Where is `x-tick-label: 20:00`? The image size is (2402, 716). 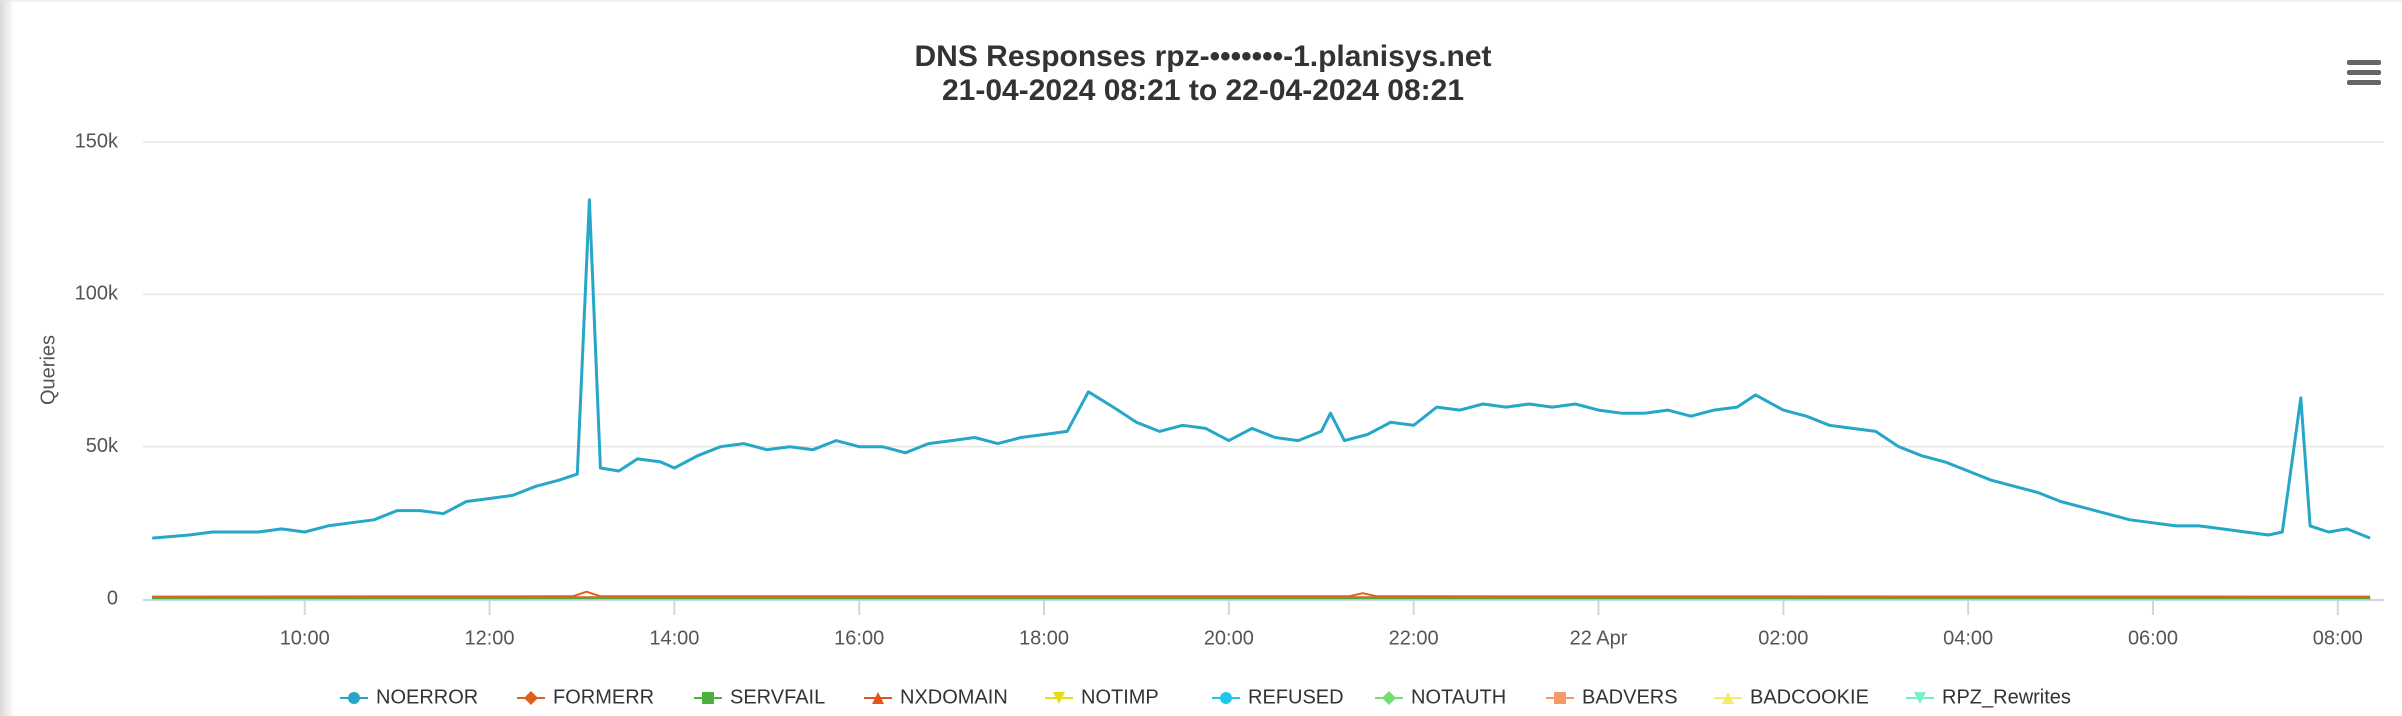 x-tick-label: 20:00 is located at coordinates (1229, 638).